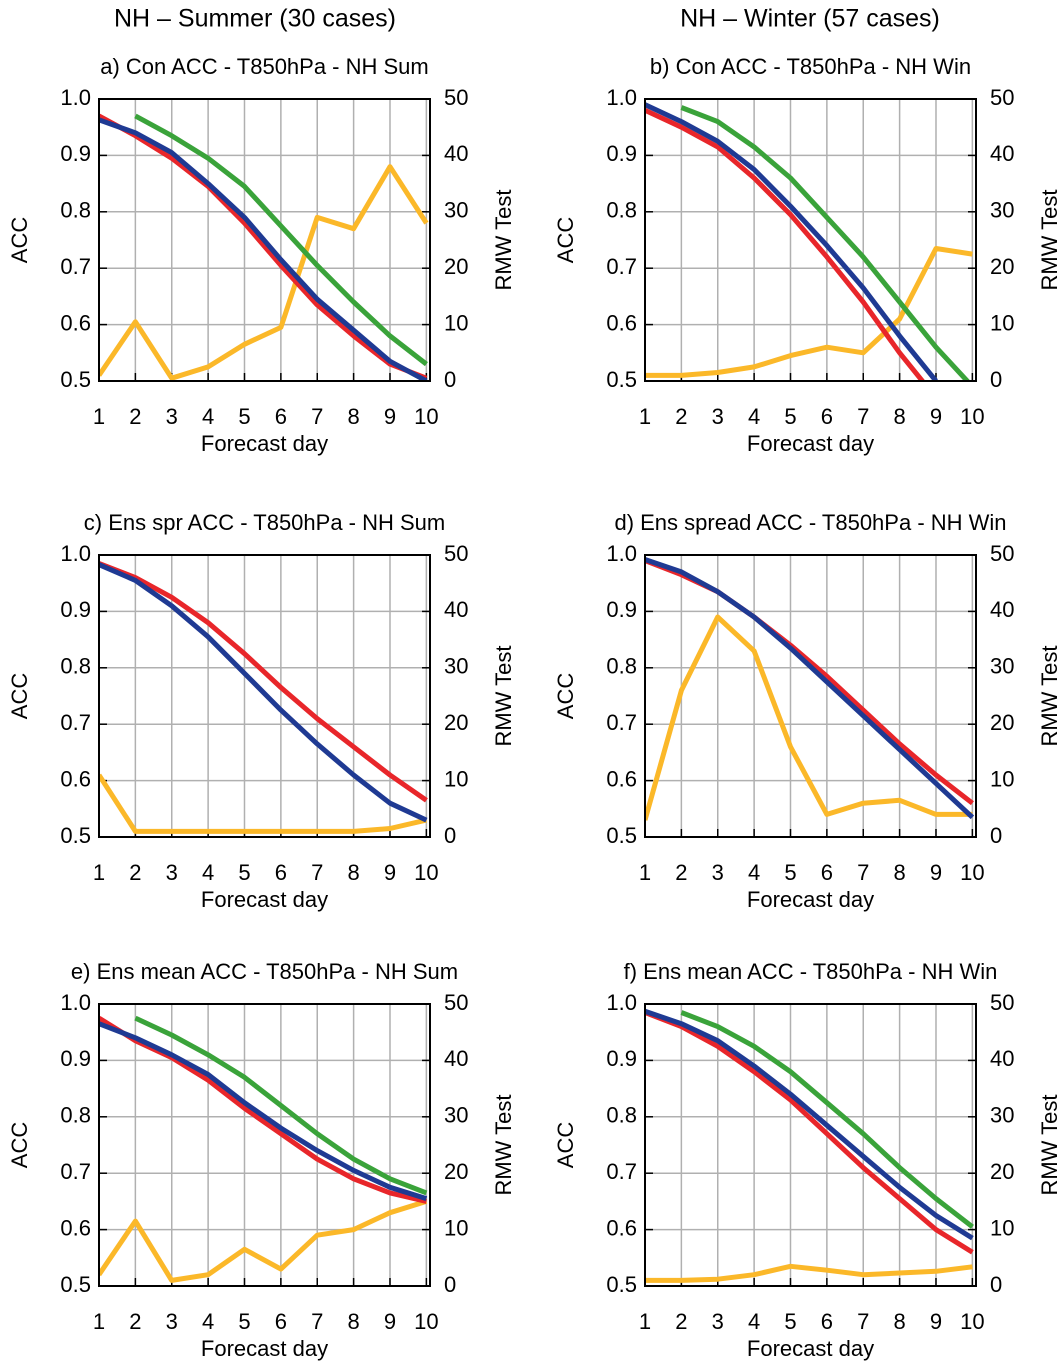 This screenshot has height=1363, width=1061. Describe the element at coordinates (255, 19) in the screenshot. I see `column-header: NH – Summer (30 cases)` at that location.